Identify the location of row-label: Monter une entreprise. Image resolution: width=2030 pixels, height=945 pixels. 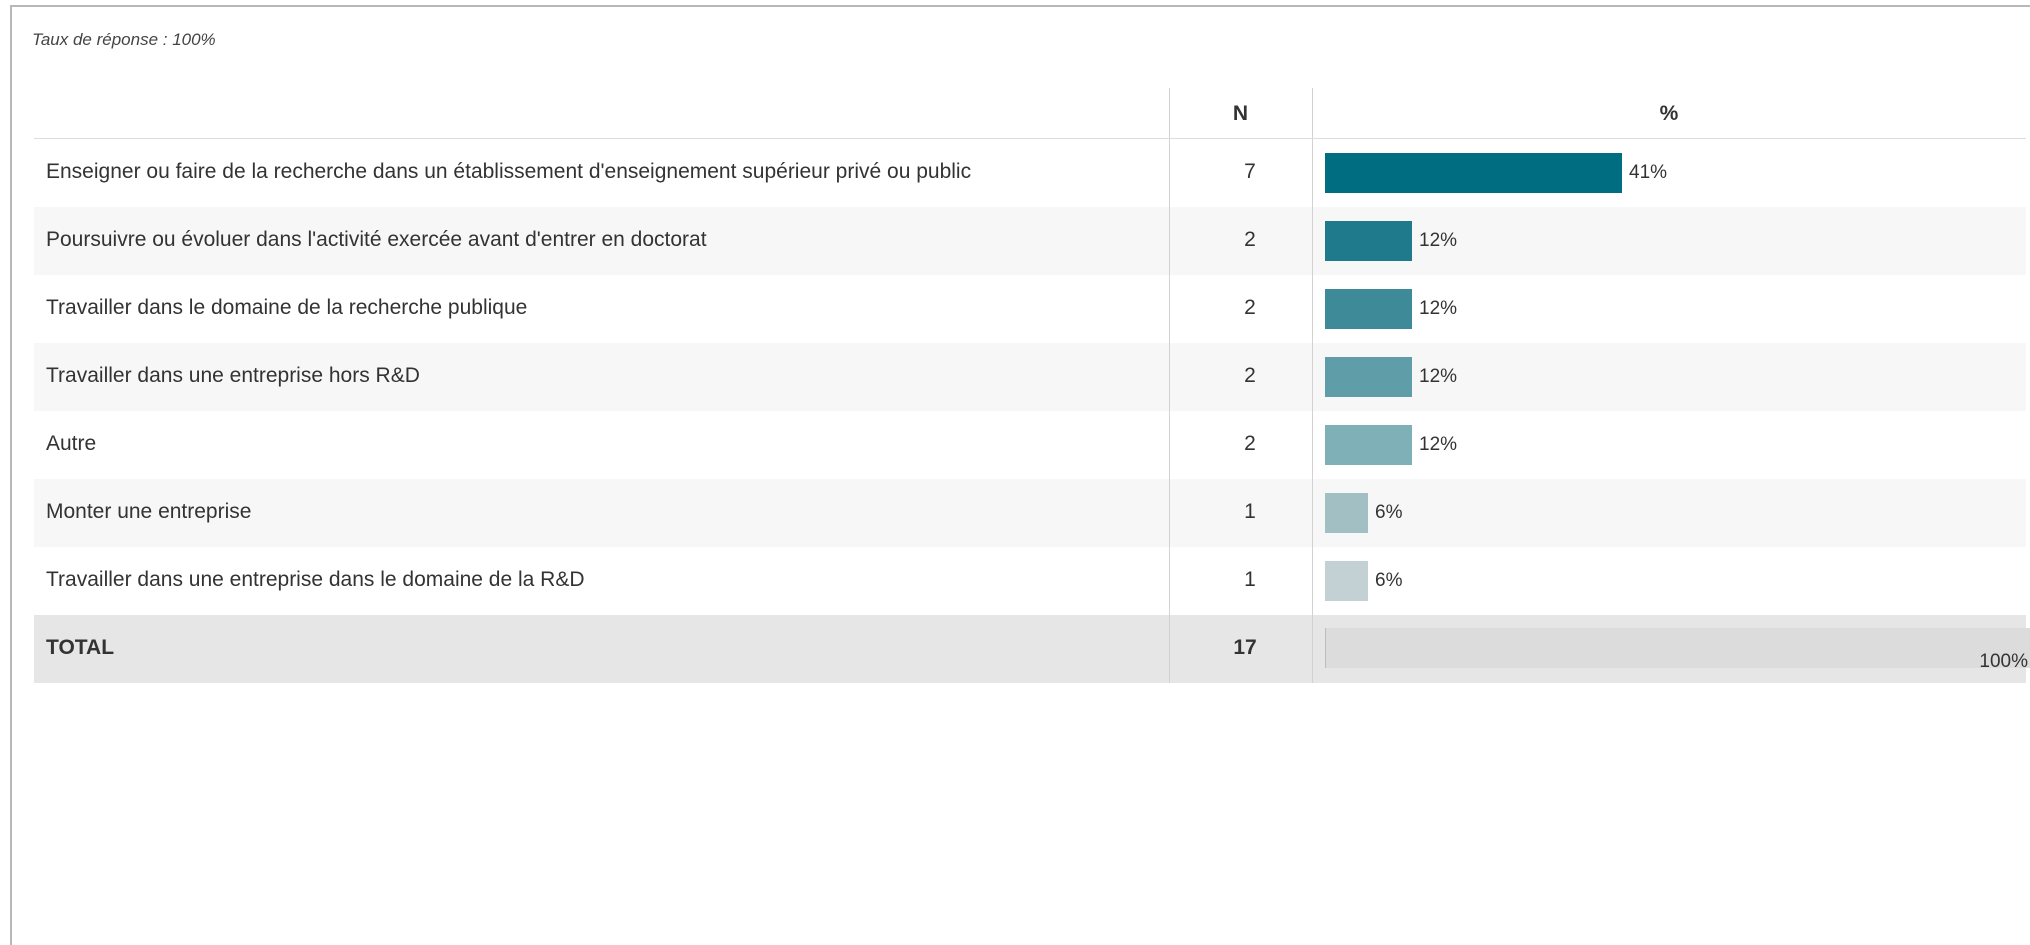
(149, 511).